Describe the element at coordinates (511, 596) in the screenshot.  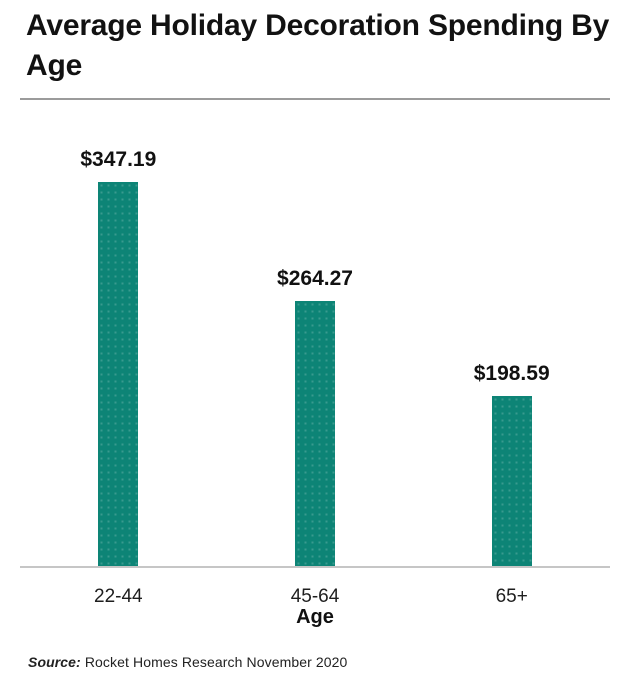
I see `category-label-65+: 65+` at that location.